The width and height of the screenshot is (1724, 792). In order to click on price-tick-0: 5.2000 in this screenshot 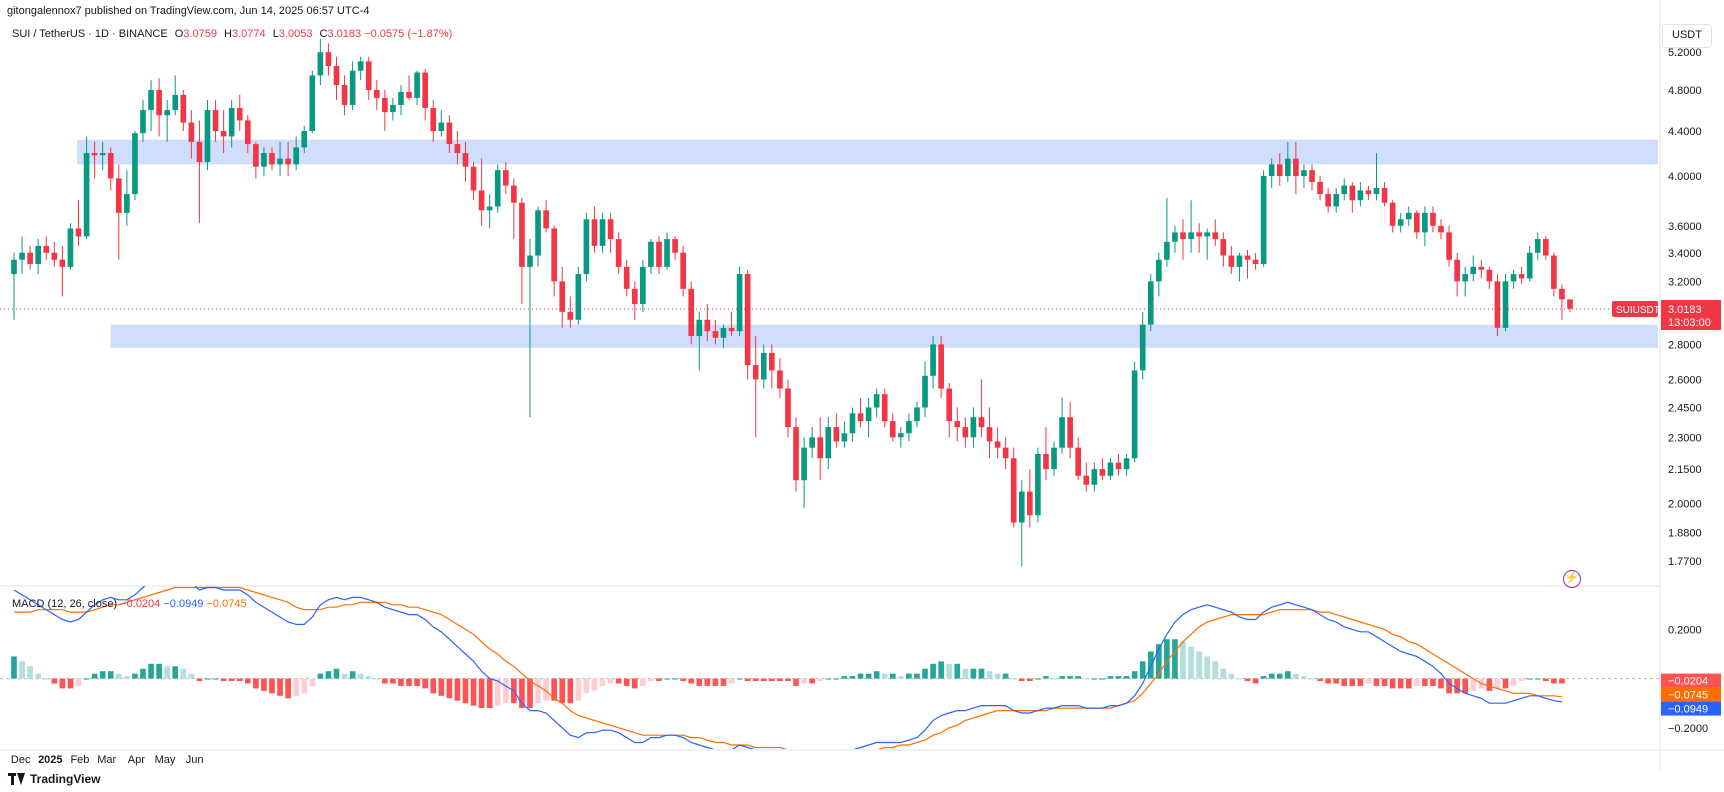, I will do `click(1685, 53)`.